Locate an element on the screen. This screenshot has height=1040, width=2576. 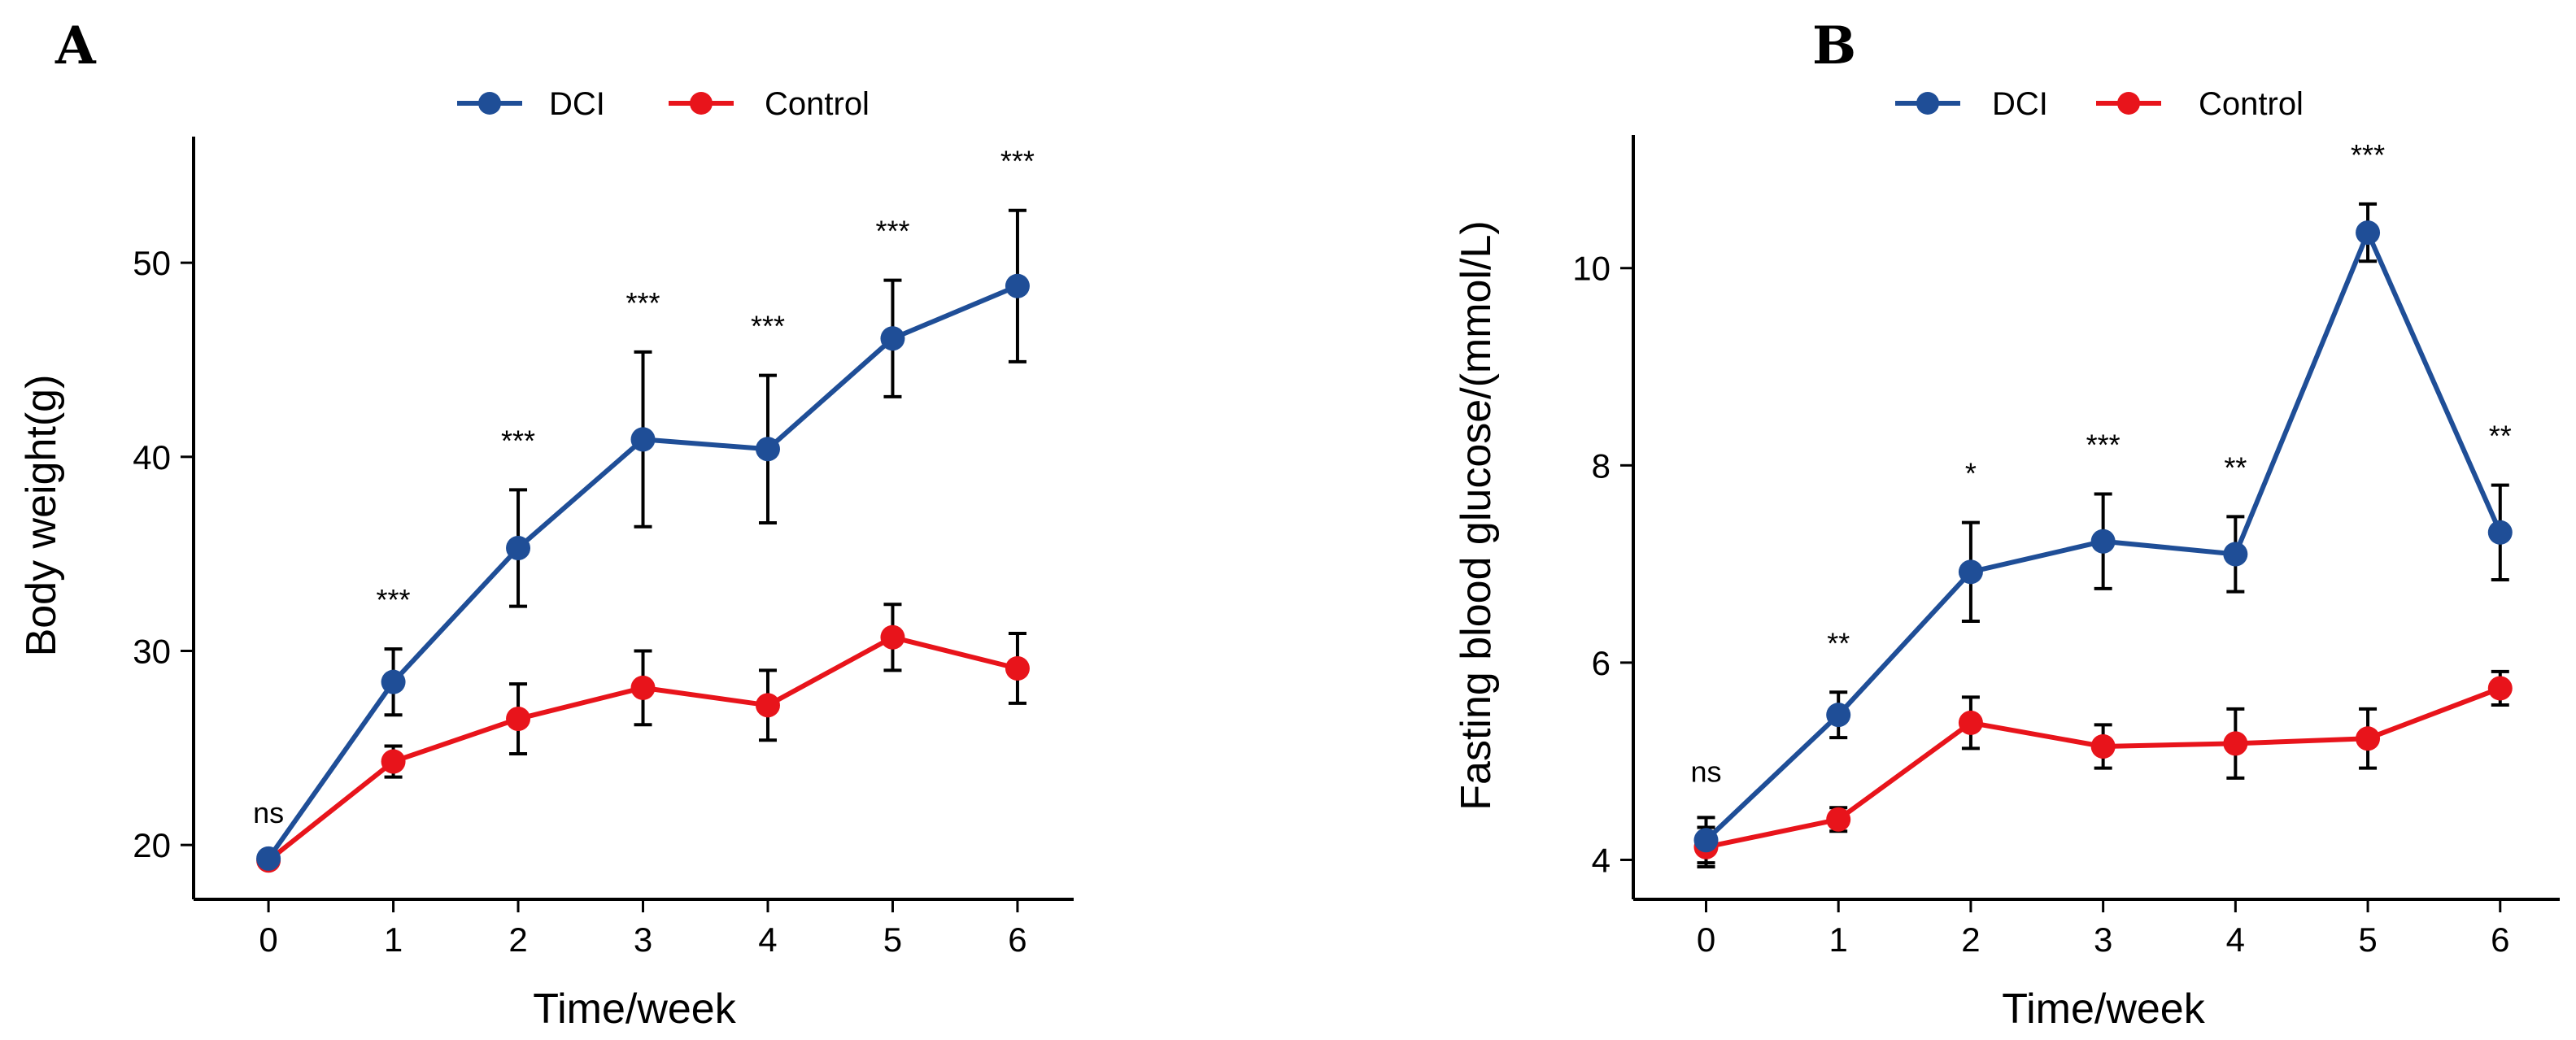
y-tick-label: 8 is located at coordinates (1601, 465).